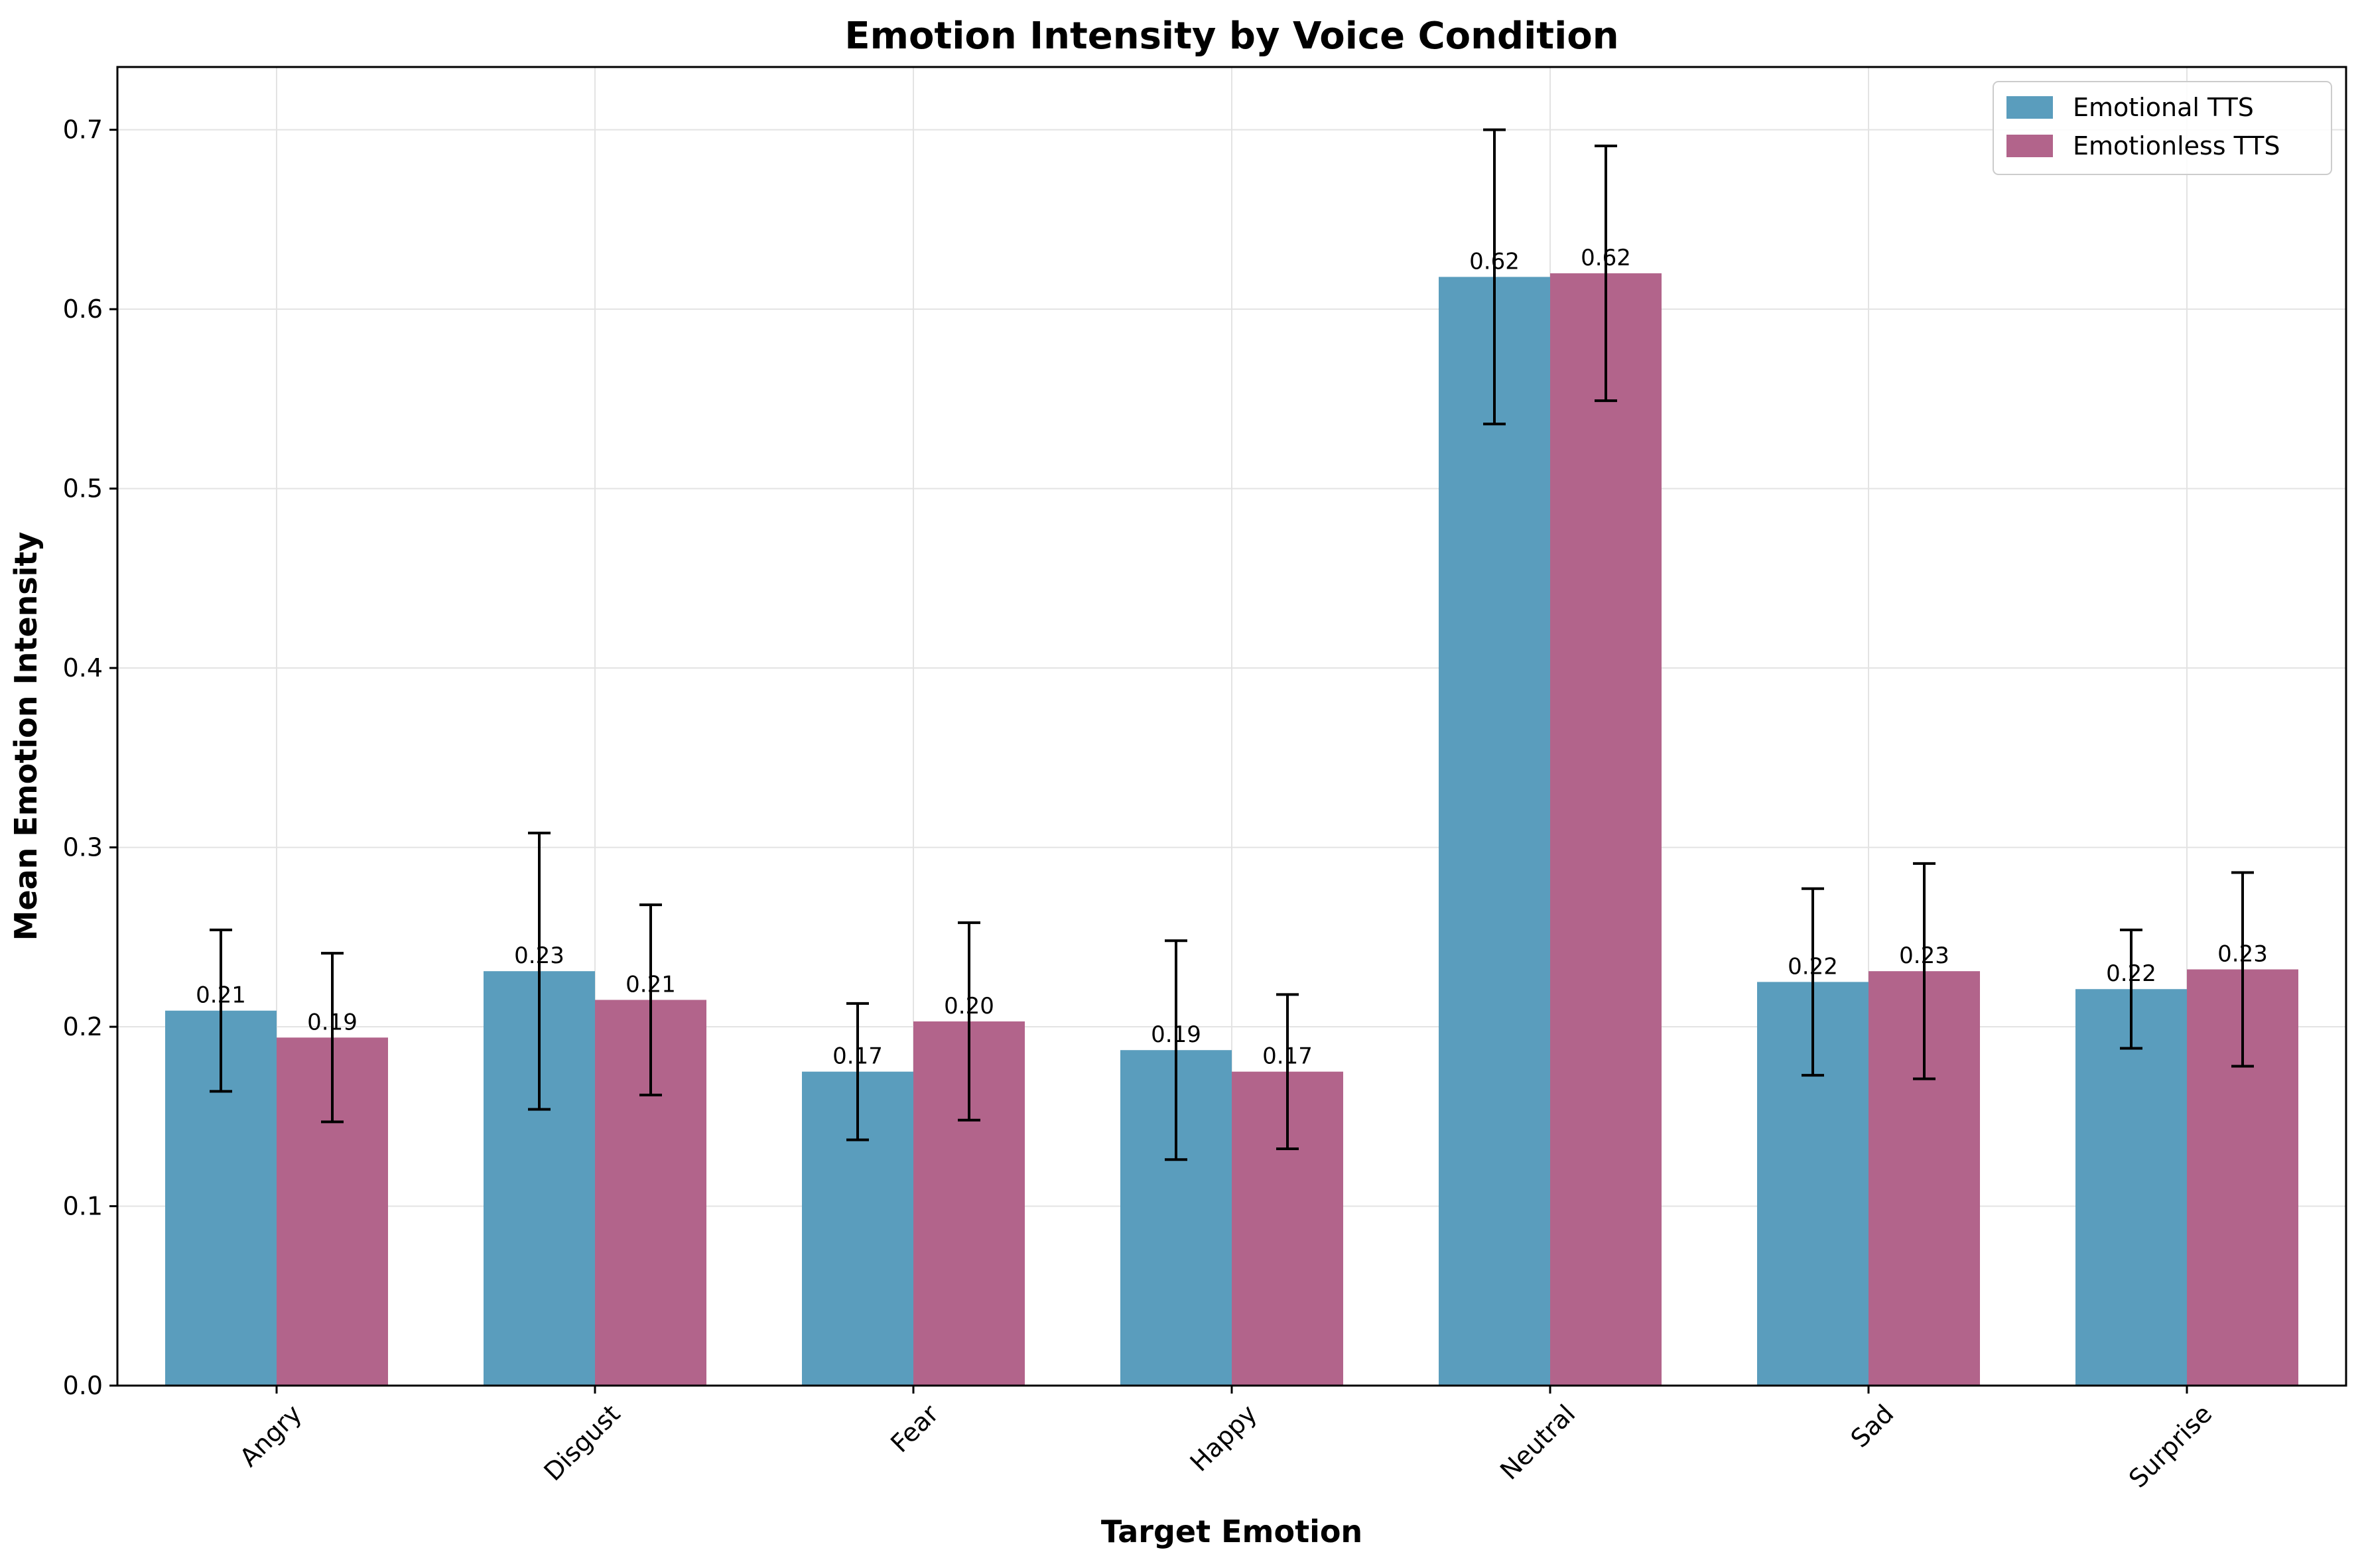 The image size is (2364, 1568). What do you see at coordinates (83, 1206) in the screenshot?
I see `y-tick-label: 0.1` at bounding box center [83, 1206].